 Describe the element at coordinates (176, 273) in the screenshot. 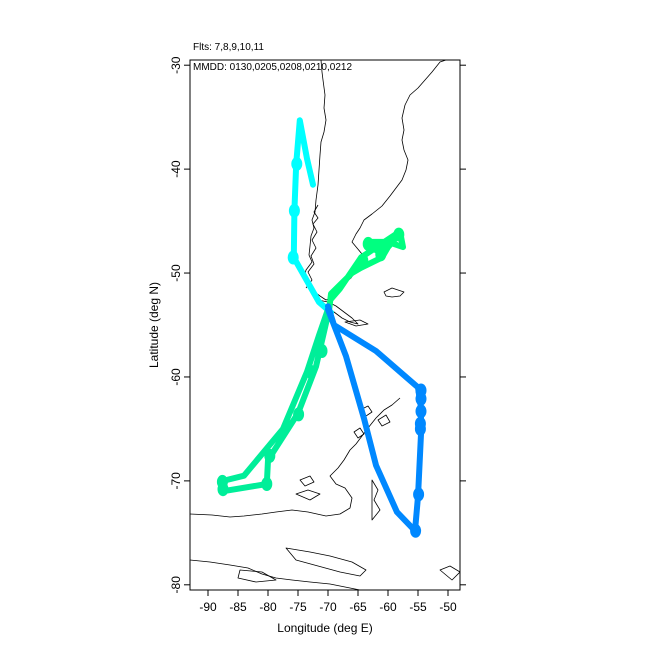

I see `y-tick-label: -50` at that location.